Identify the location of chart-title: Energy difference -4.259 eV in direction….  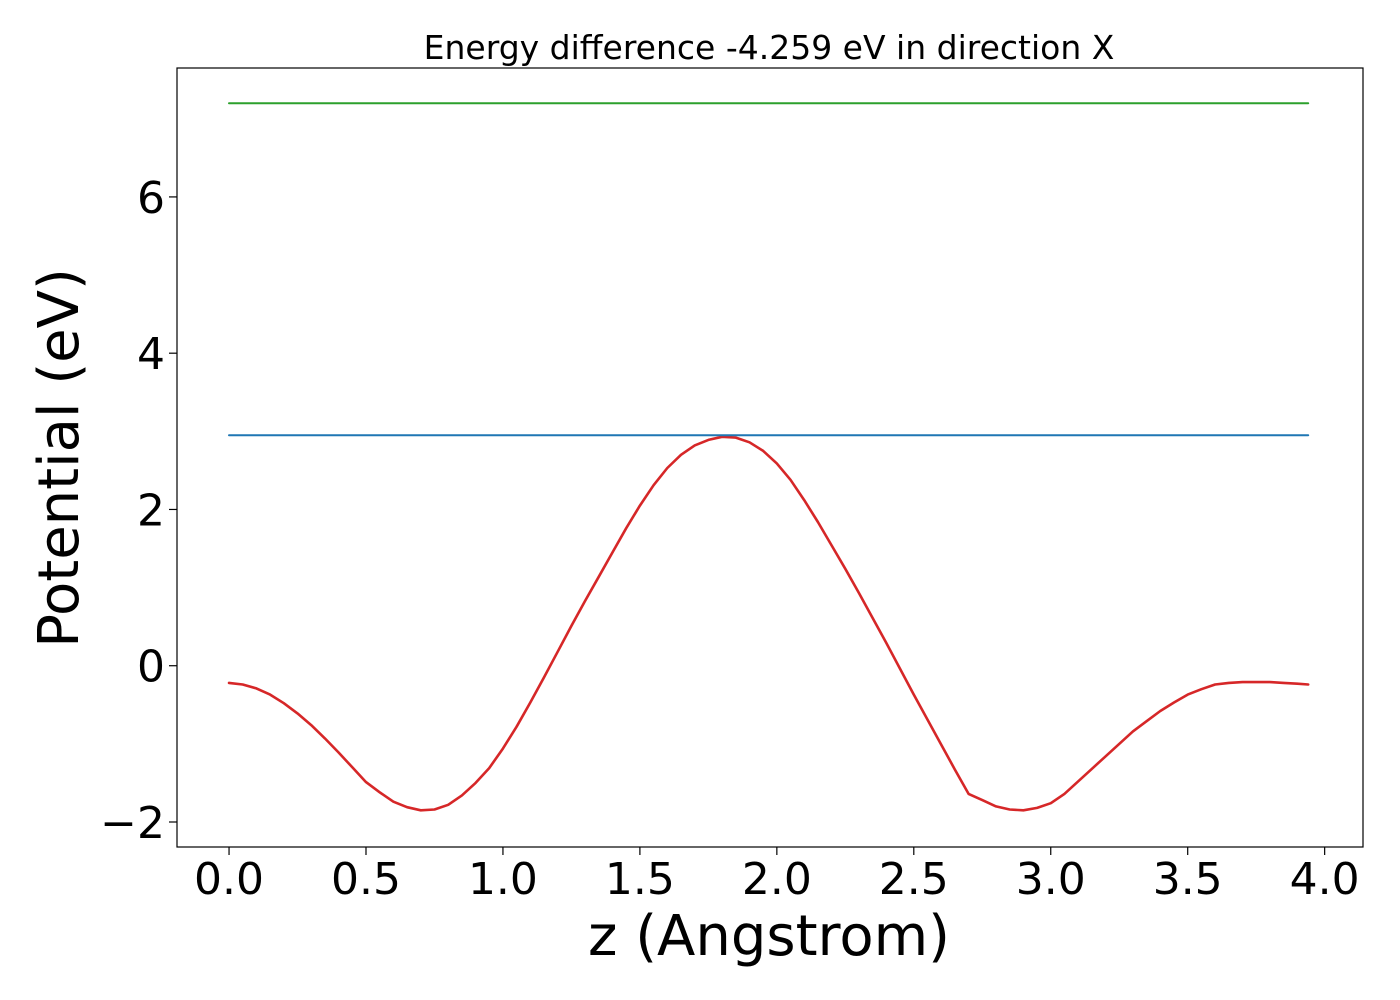
(769, 47).